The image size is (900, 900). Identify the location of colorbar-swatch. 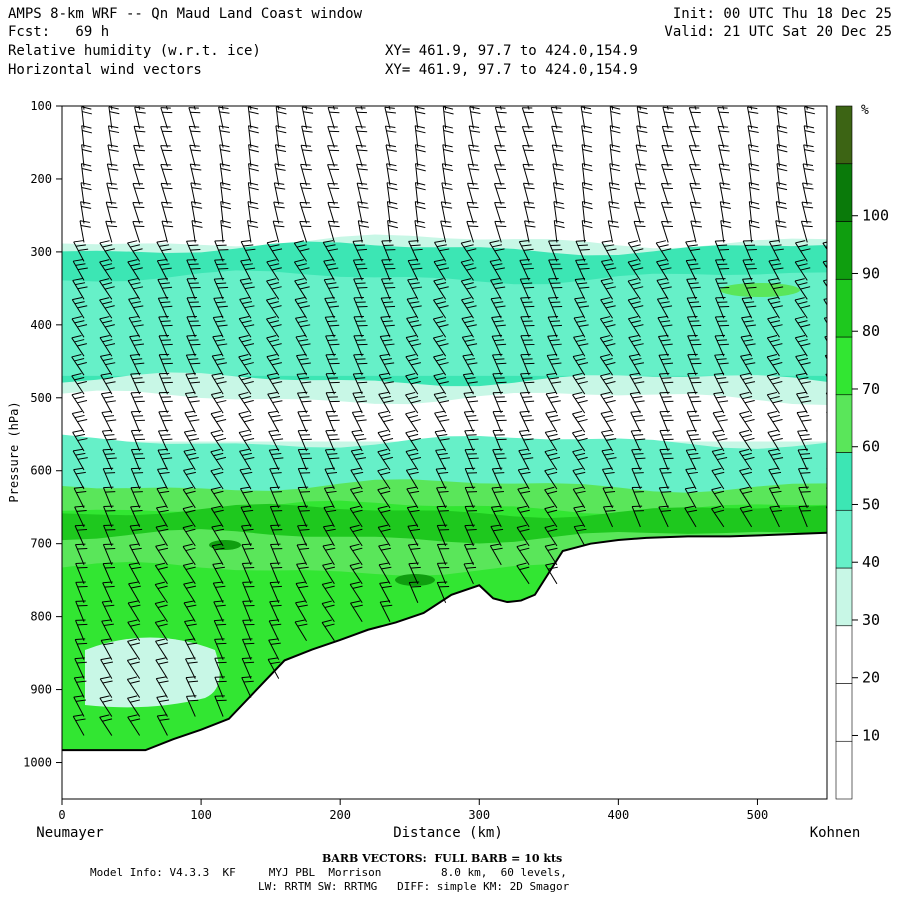
(844, 135).